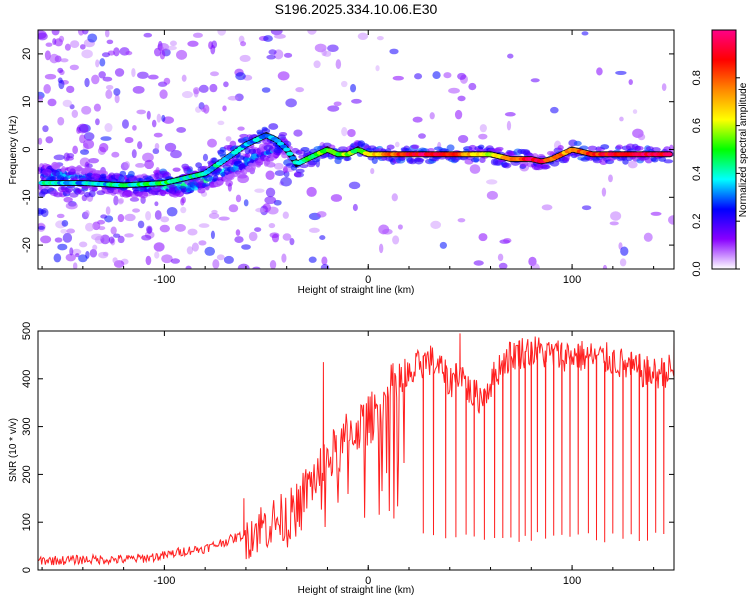 Image resolution: width=750 pixels, height=600 pixels. What do you see at coordinates (27, 102) in the screenshot?
I see `spectrogram-ytick-label: 10` at bounding box center [27, 102].